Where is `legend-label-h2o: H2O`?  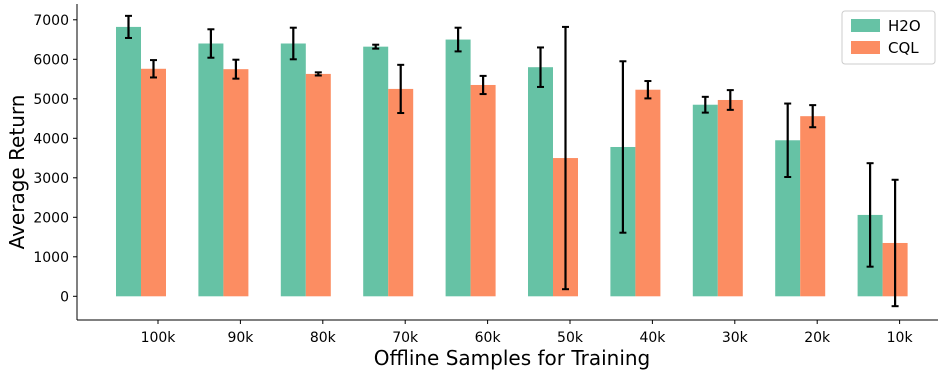 legend-label-h2o: H2O is located at coordinates (904, 26).